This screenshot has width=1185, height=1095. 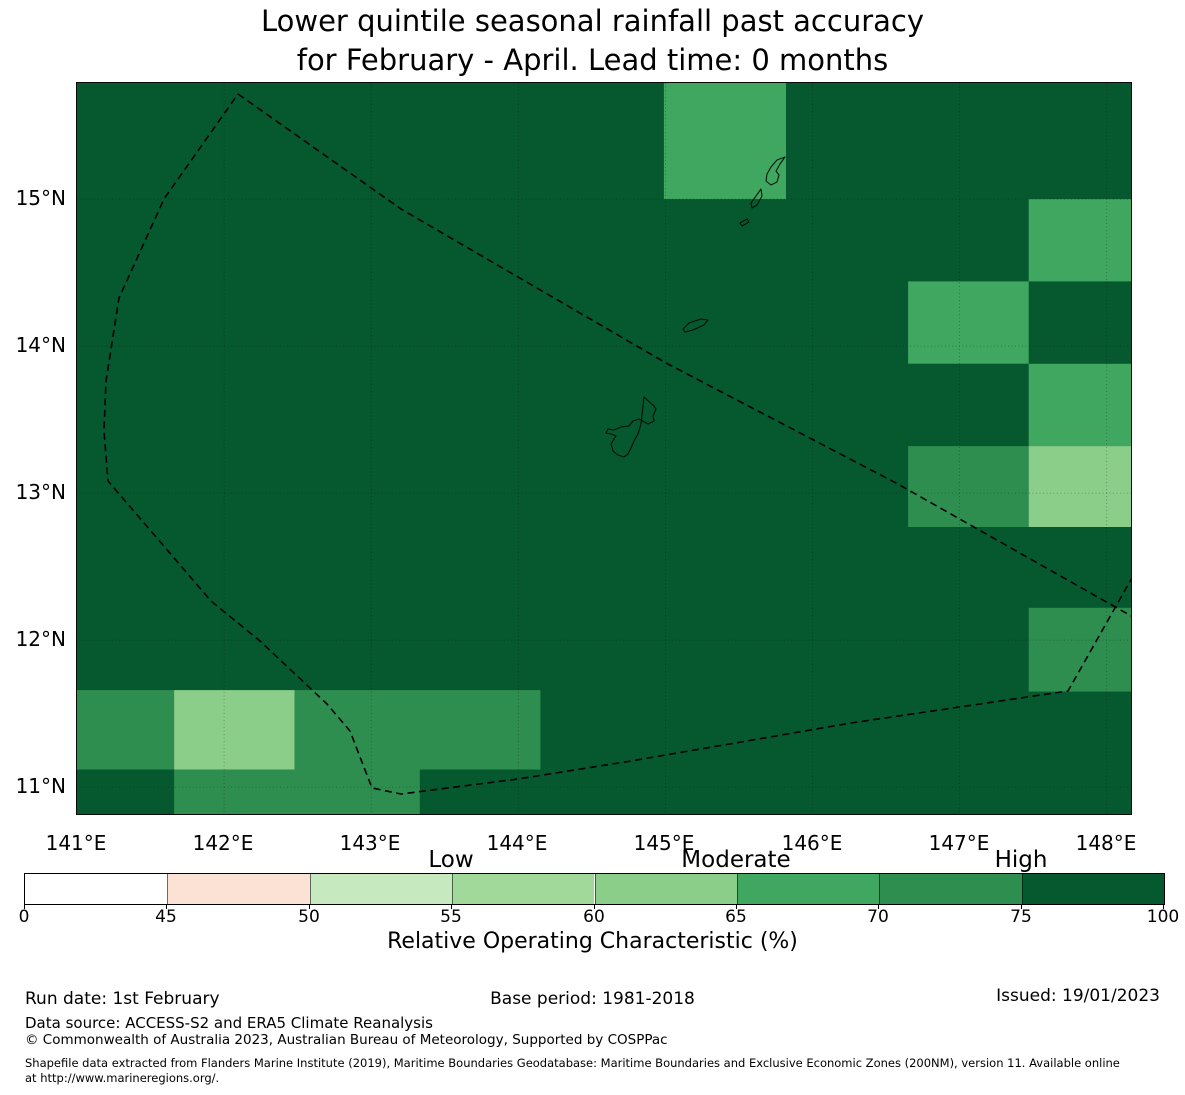 I want to click on legend-label-low: Low, so click(x=451, y=860).